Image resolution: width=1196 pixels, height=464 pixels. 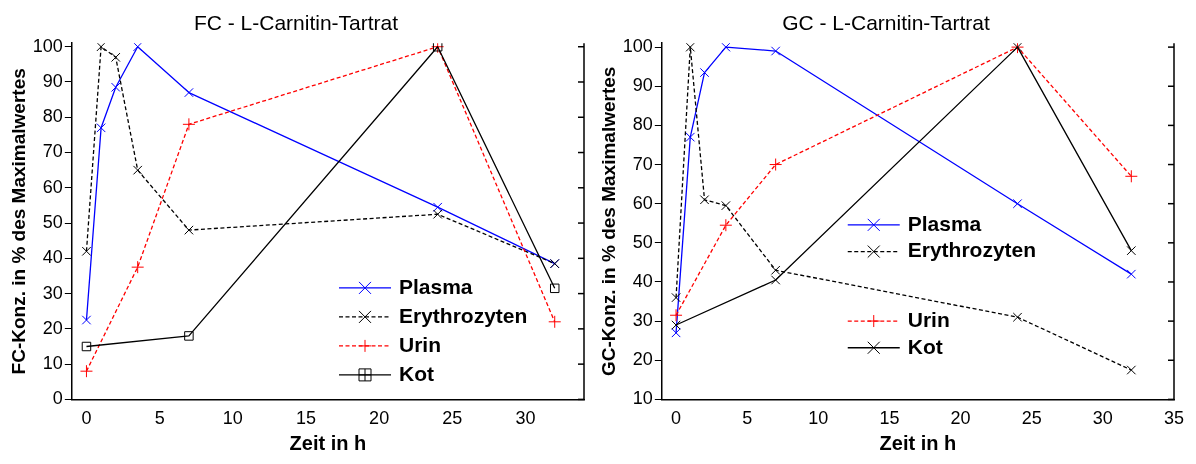 What do you see at coordinates (608, 221) in the screenshot?
I see `y-axis-title: GC-Konz. in % des Maximalwertes` at bounding box center [608, 221].